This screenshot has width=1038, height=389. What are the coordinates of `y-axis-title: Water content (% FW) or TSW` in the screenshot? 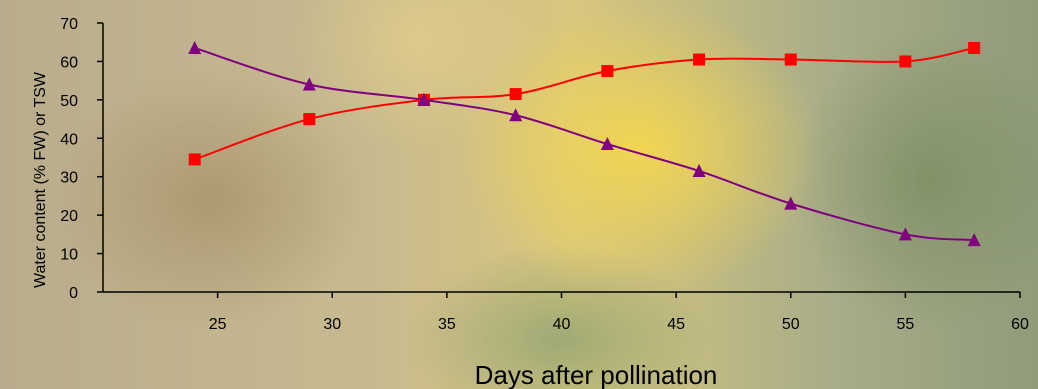 It's located at (40, 179).